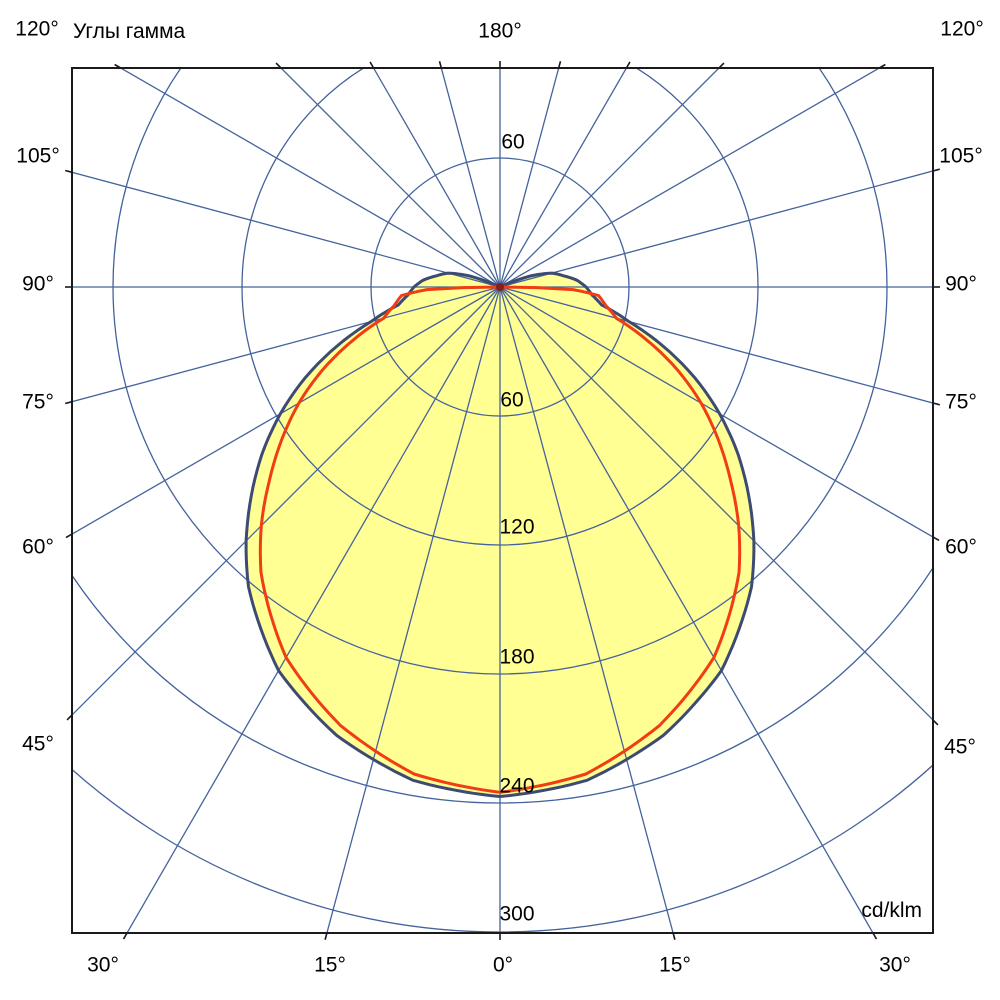  What do you see at coordinates (326, 936) in the screenshot?
I see `border-tick--15` at bounding box center [326, 936].